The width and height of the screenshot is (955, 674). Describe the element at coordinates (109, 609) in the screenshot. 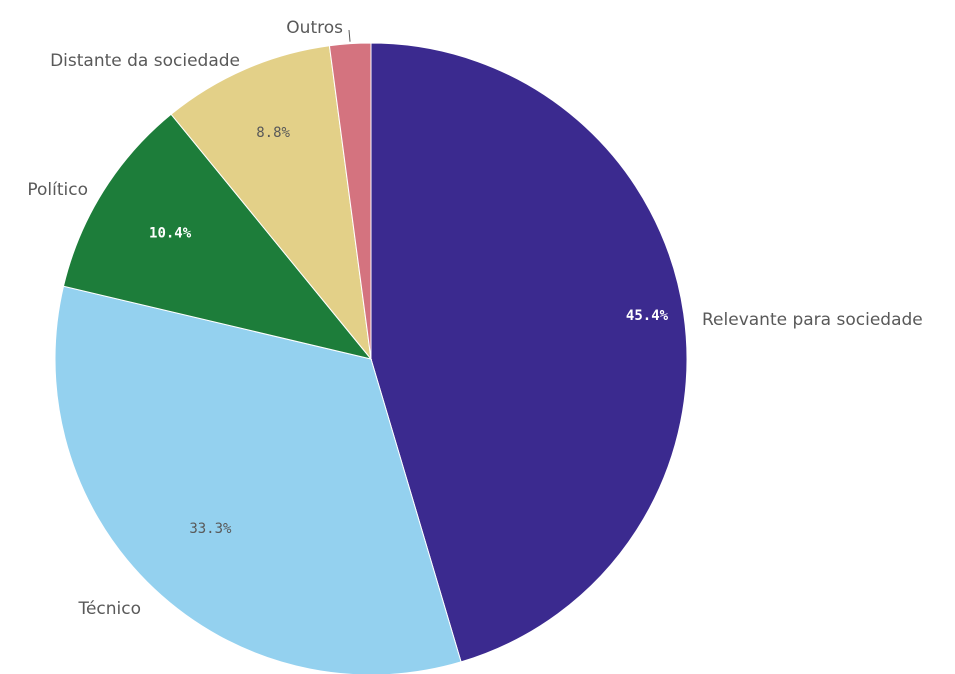

I see `pie-category-label: Técnico` at that location.